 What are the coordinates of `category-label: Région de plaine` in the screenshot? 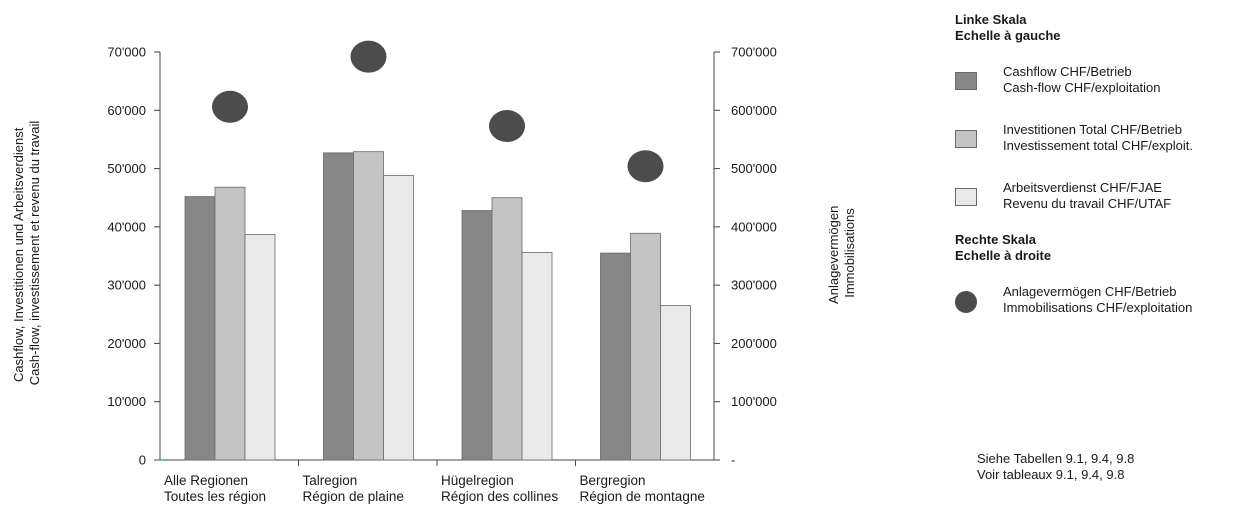 It's located at (353, 496).